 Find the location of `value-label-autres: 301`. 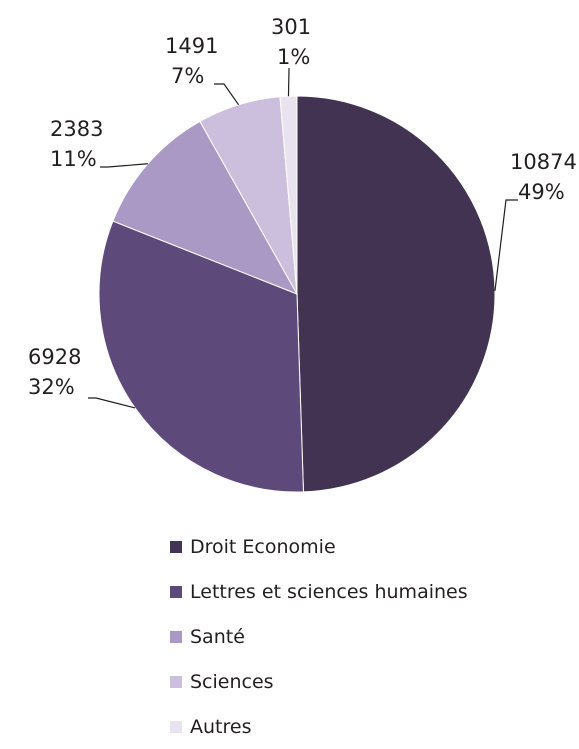

value-label-autres: 301 is located at coordinates (291, 27).